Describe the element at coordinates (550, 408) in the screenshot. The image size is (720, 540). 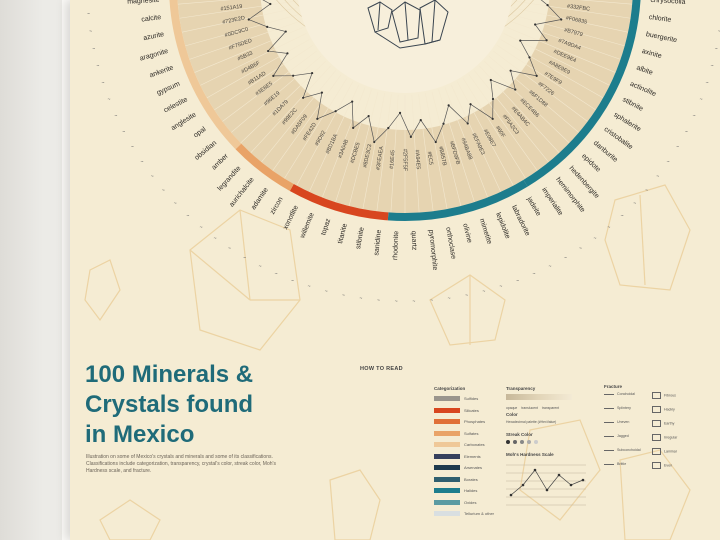
I see `transparency-value: transparent` at that location.